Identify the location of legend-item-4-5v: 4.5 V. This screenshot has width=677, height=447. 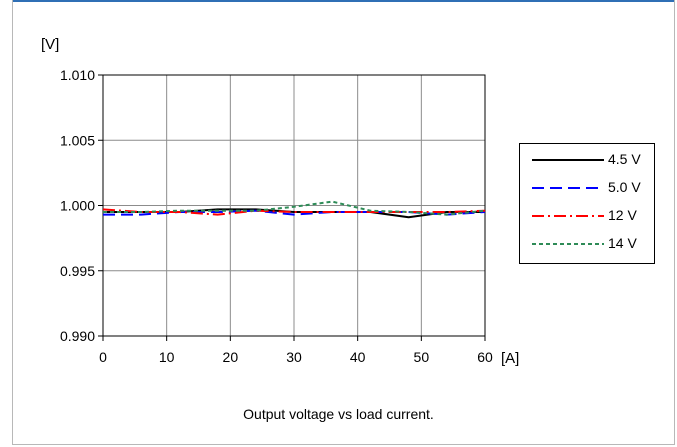
(587, 160).